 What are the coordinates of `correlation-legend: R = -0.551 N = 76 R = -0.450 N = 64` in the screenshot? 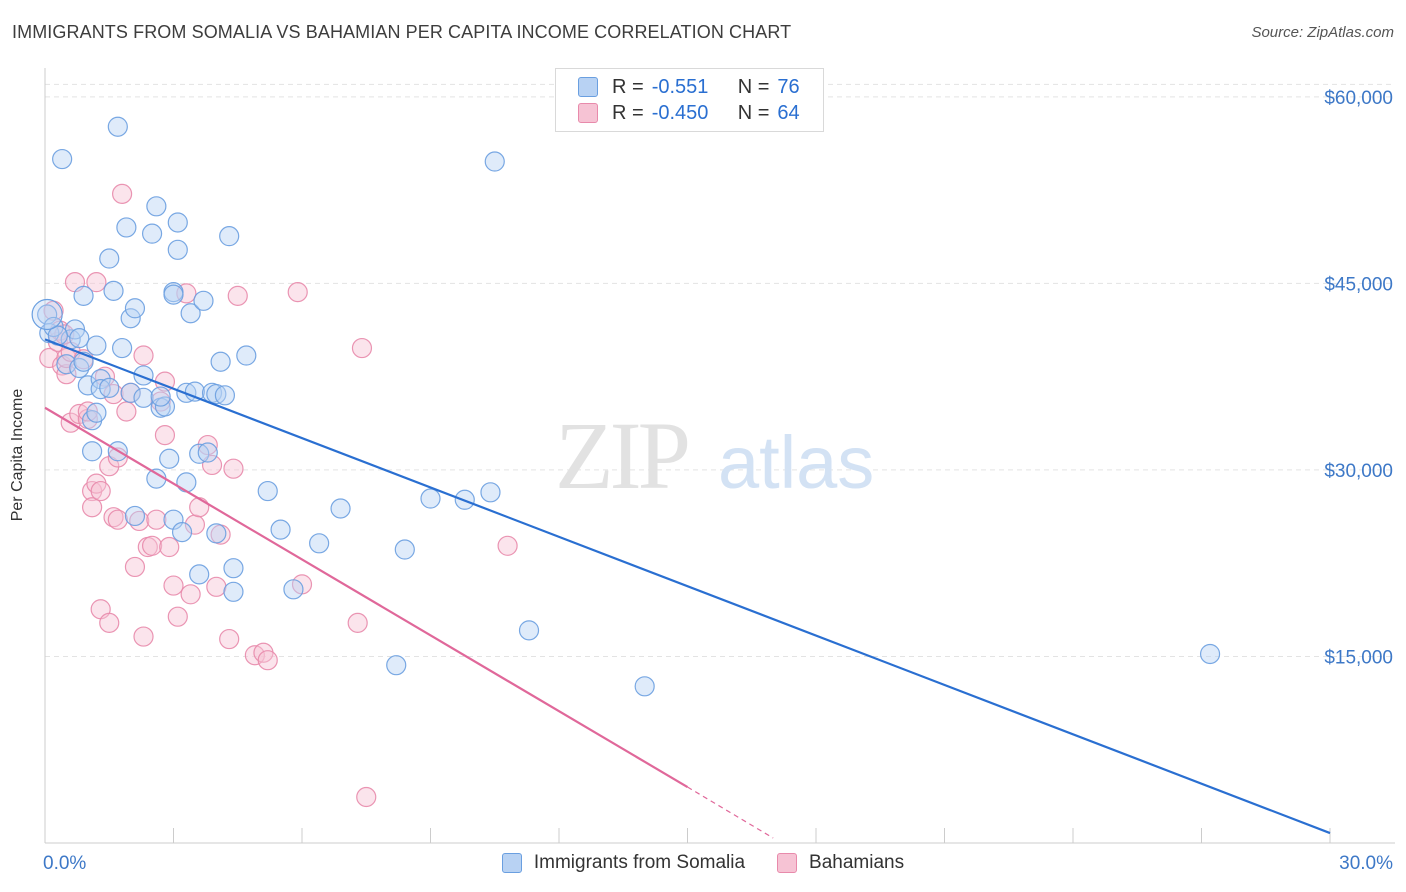 It's located at (689, 100).